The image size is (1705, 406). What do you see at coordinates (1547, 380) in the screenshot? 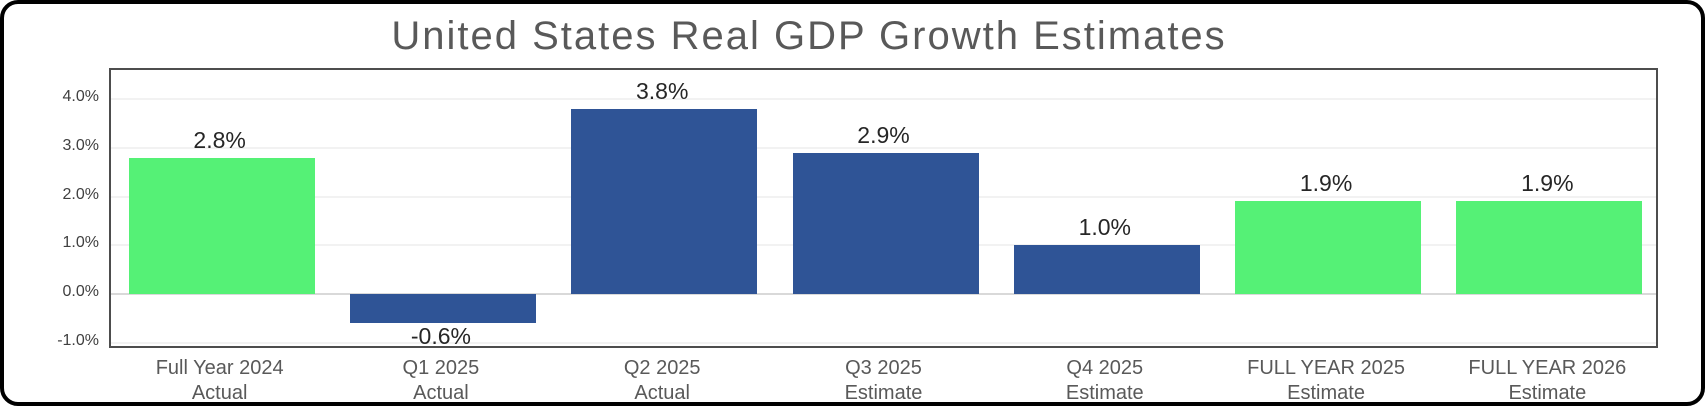
I see `category-label-full-year-2026: FULL YEAR 2026 Estimate` at bounding box center [1547, 380].